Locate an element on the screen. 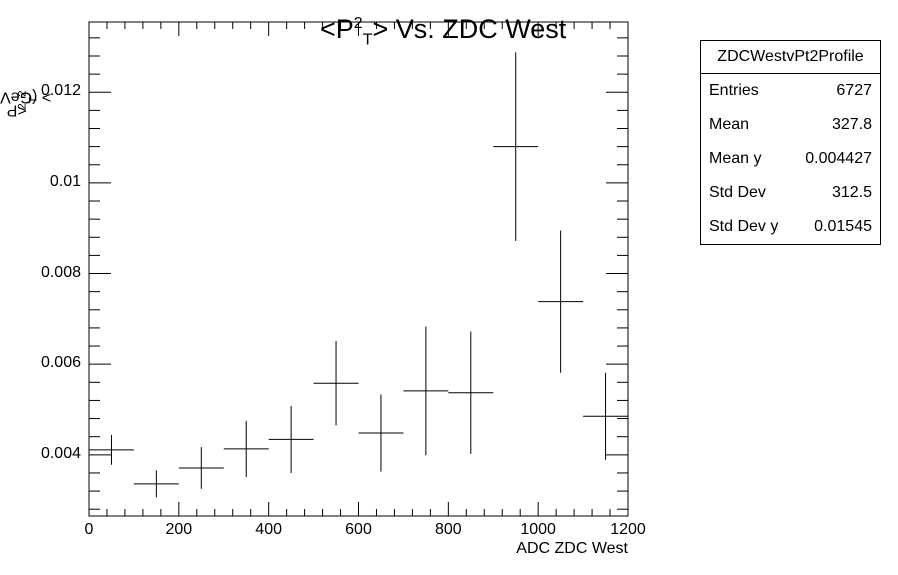 This screenshot has height=575, width=898. y-tick-label: 0.01 is located at coordinates (65, 181).